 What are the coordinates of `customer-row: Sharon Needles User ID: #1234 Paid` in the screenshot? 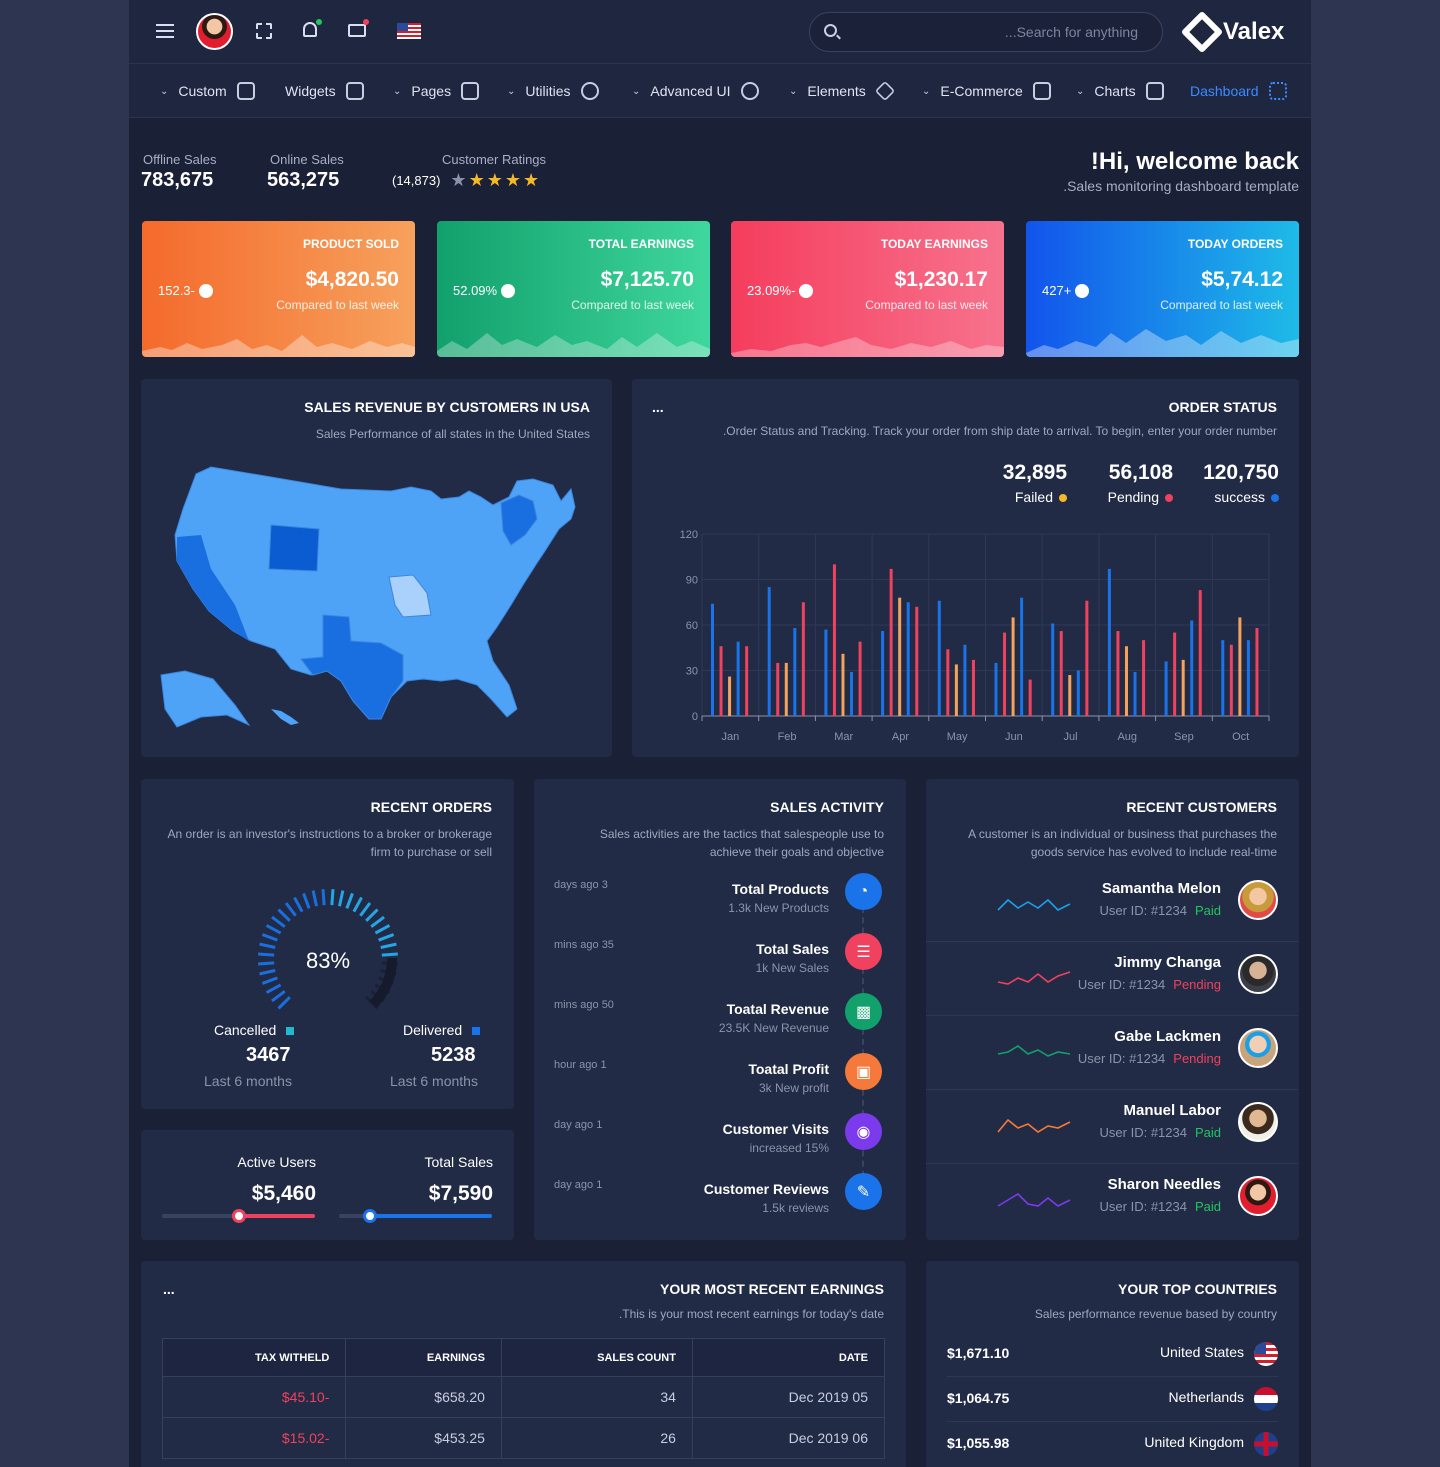 It's located at (1112, 1201).